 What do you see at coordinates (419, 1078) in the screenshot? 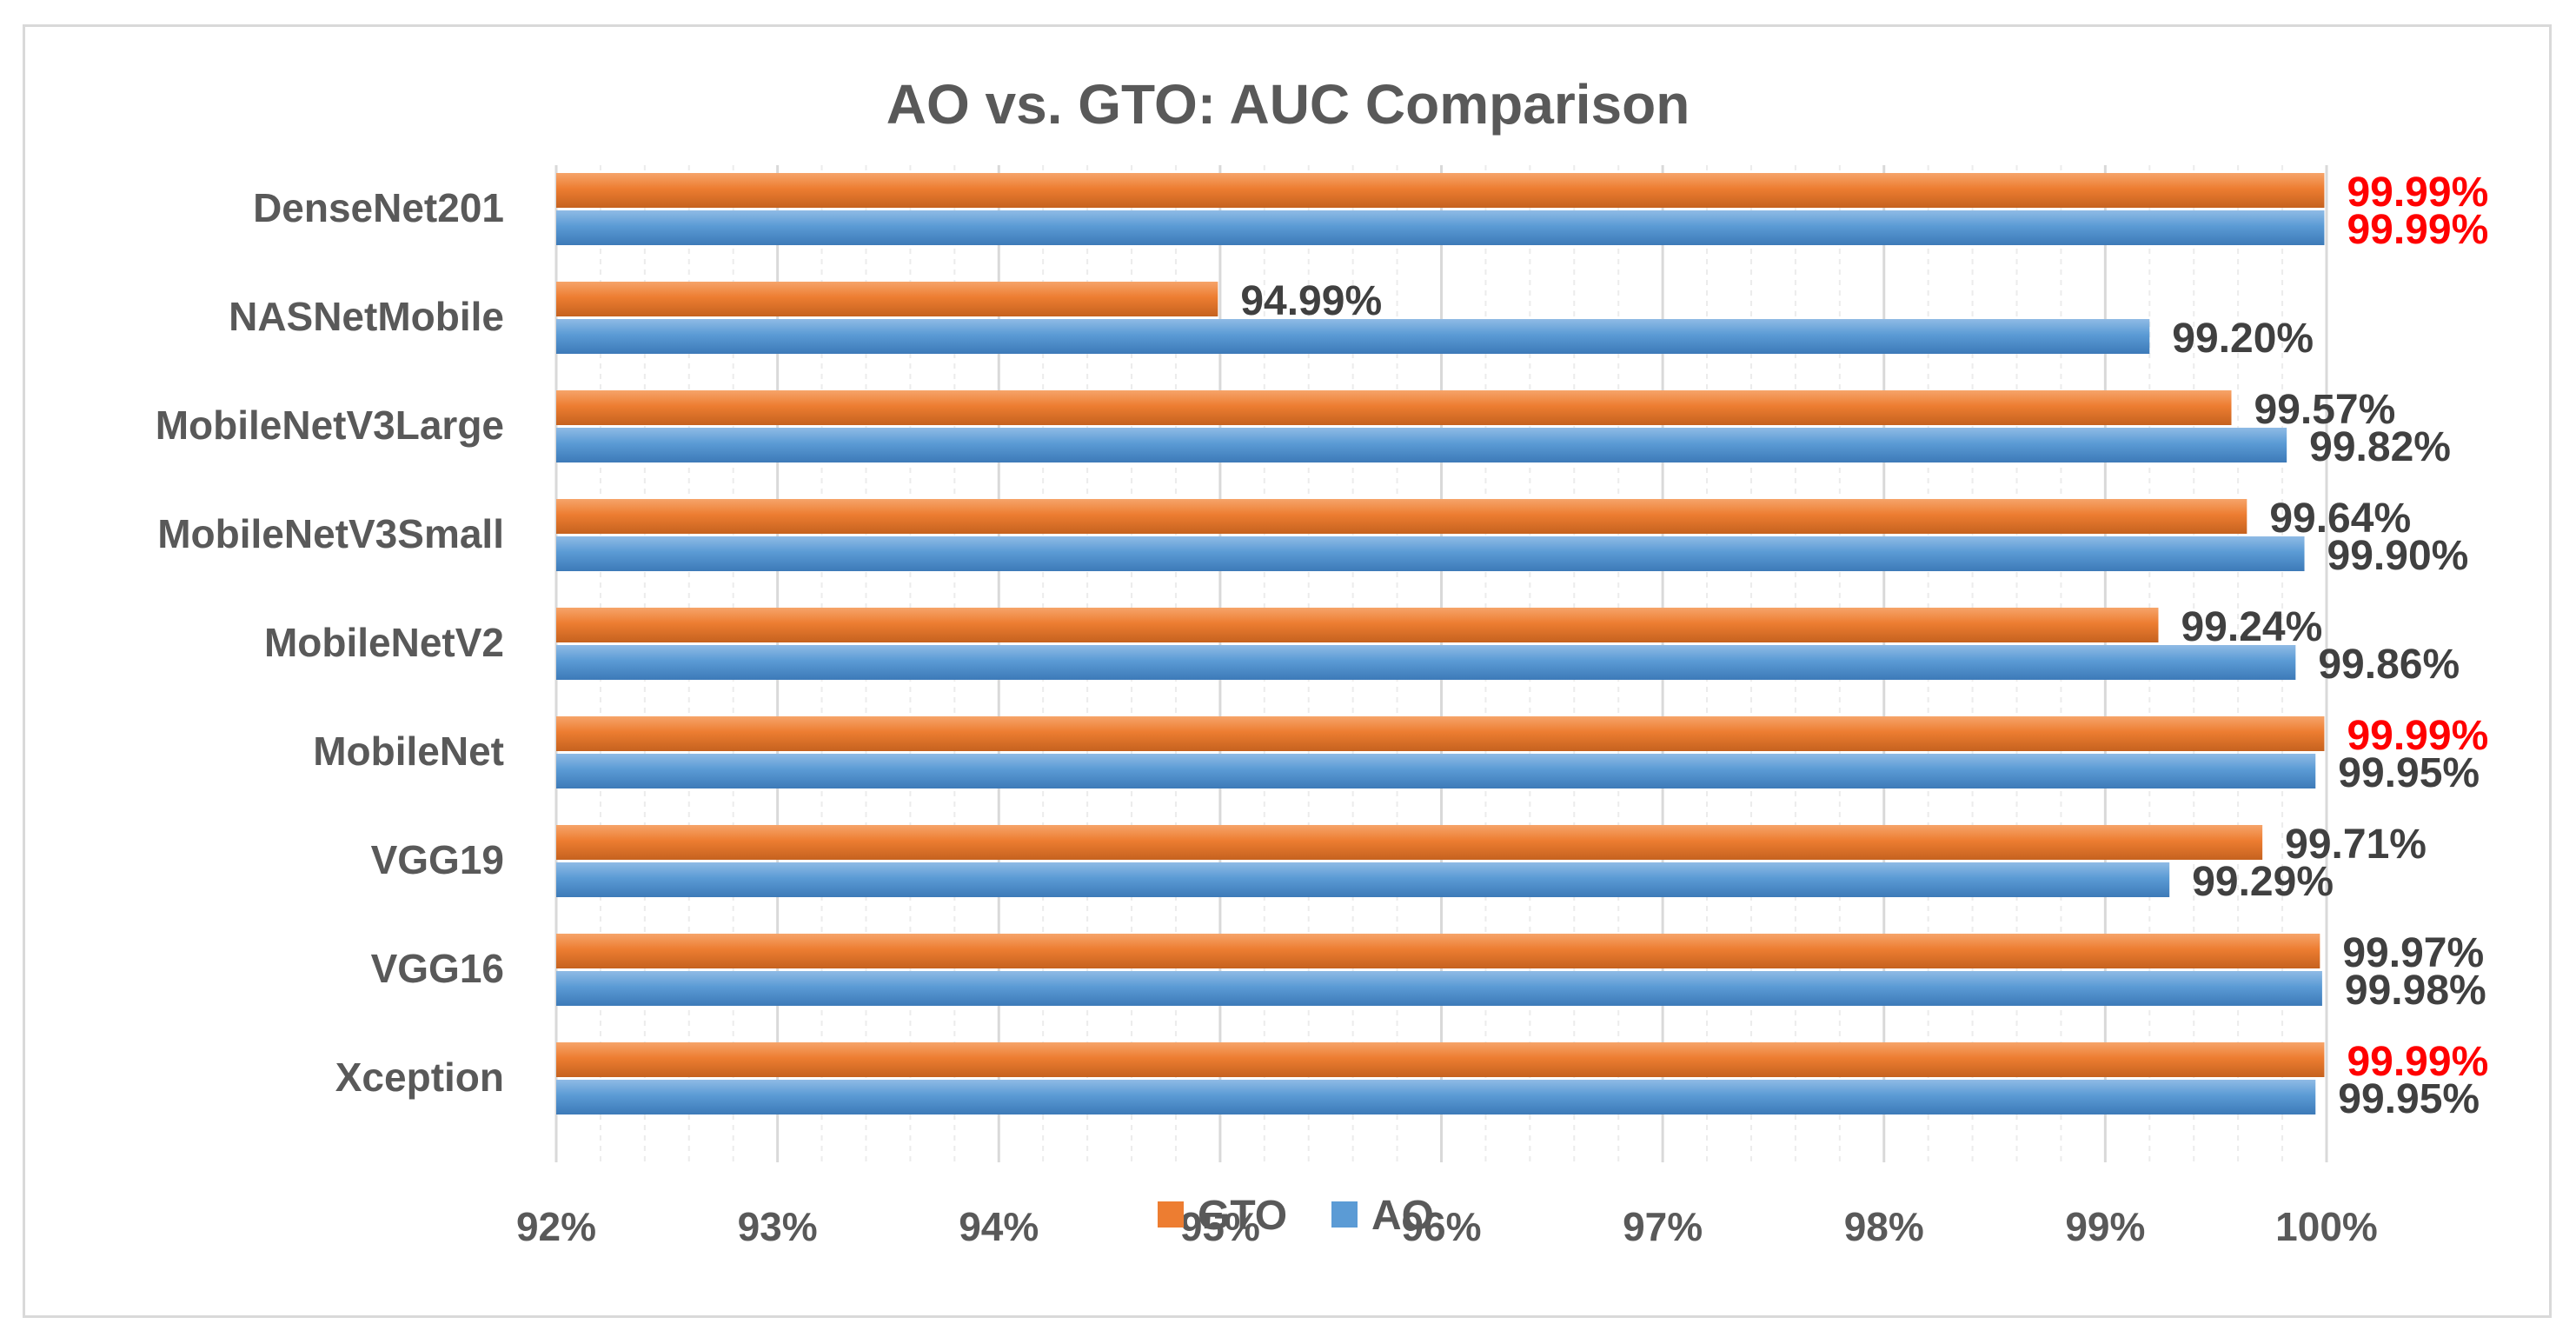
I see `category-label: Xception` at bounding box center [419, 1078].